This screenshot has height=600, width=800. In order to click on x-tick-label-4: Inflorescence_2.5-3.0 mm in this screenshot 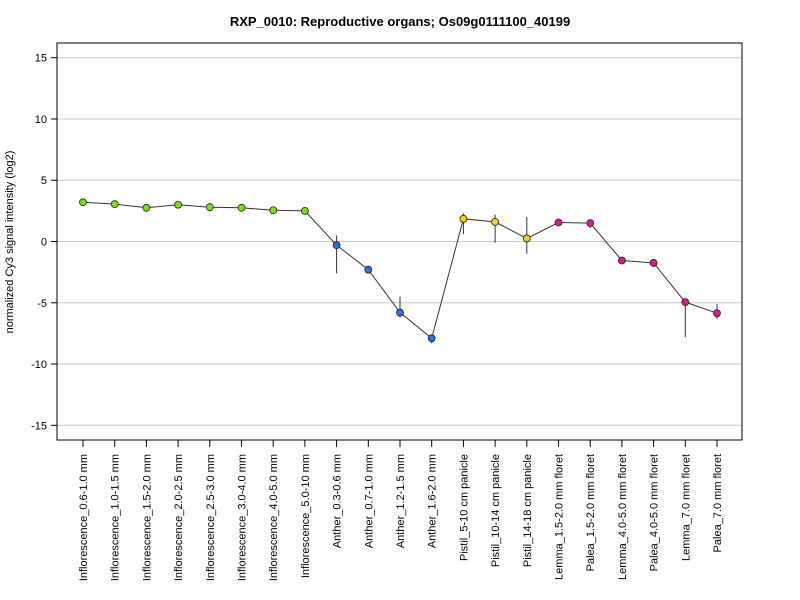, I will do `click(211, 517)`.